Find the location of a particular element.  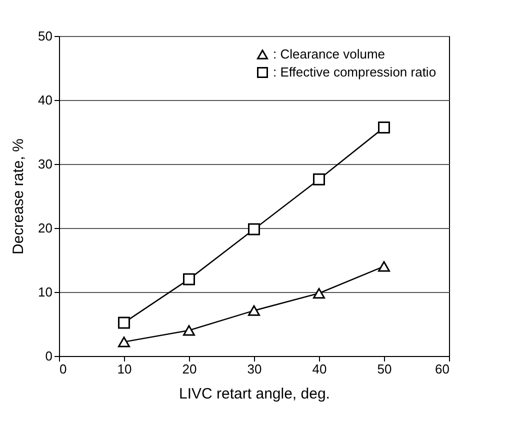

y-tick-label: 20 is located at coordinates (45, 228).